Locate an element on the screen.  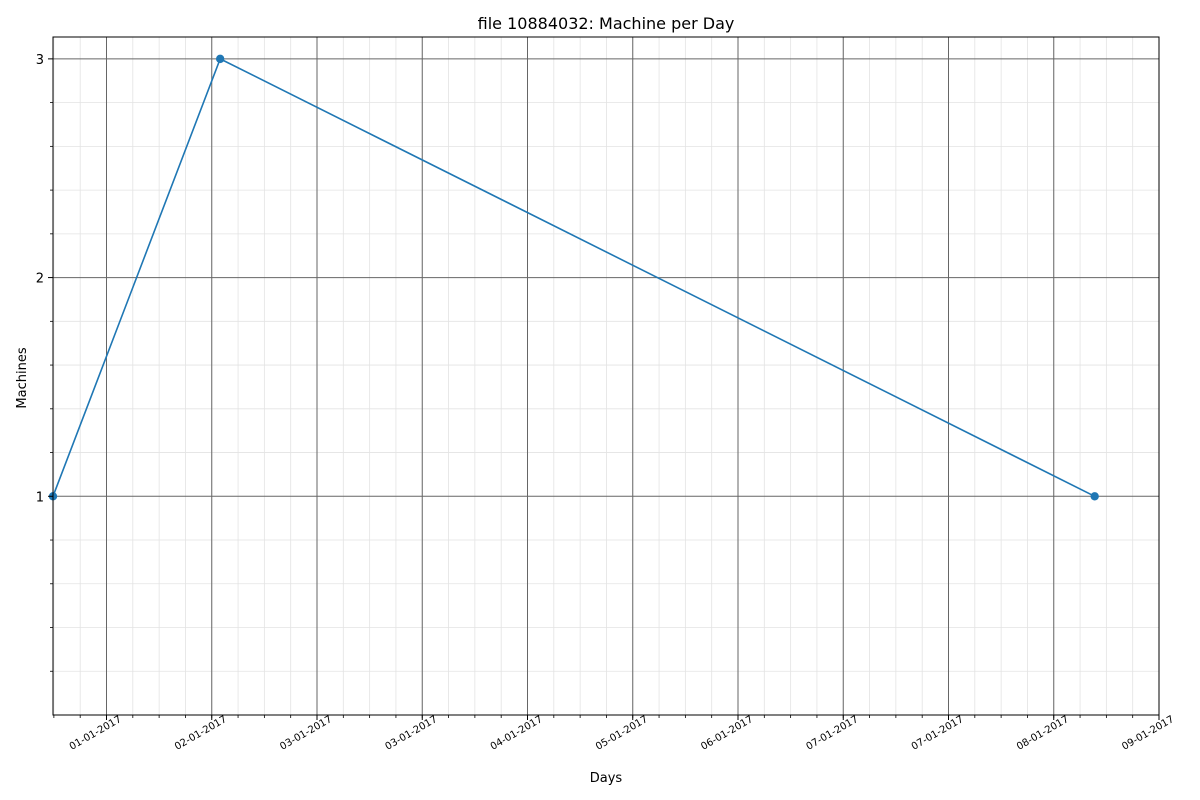
y-axis-label: Machines is located at coordinates (22, 377).